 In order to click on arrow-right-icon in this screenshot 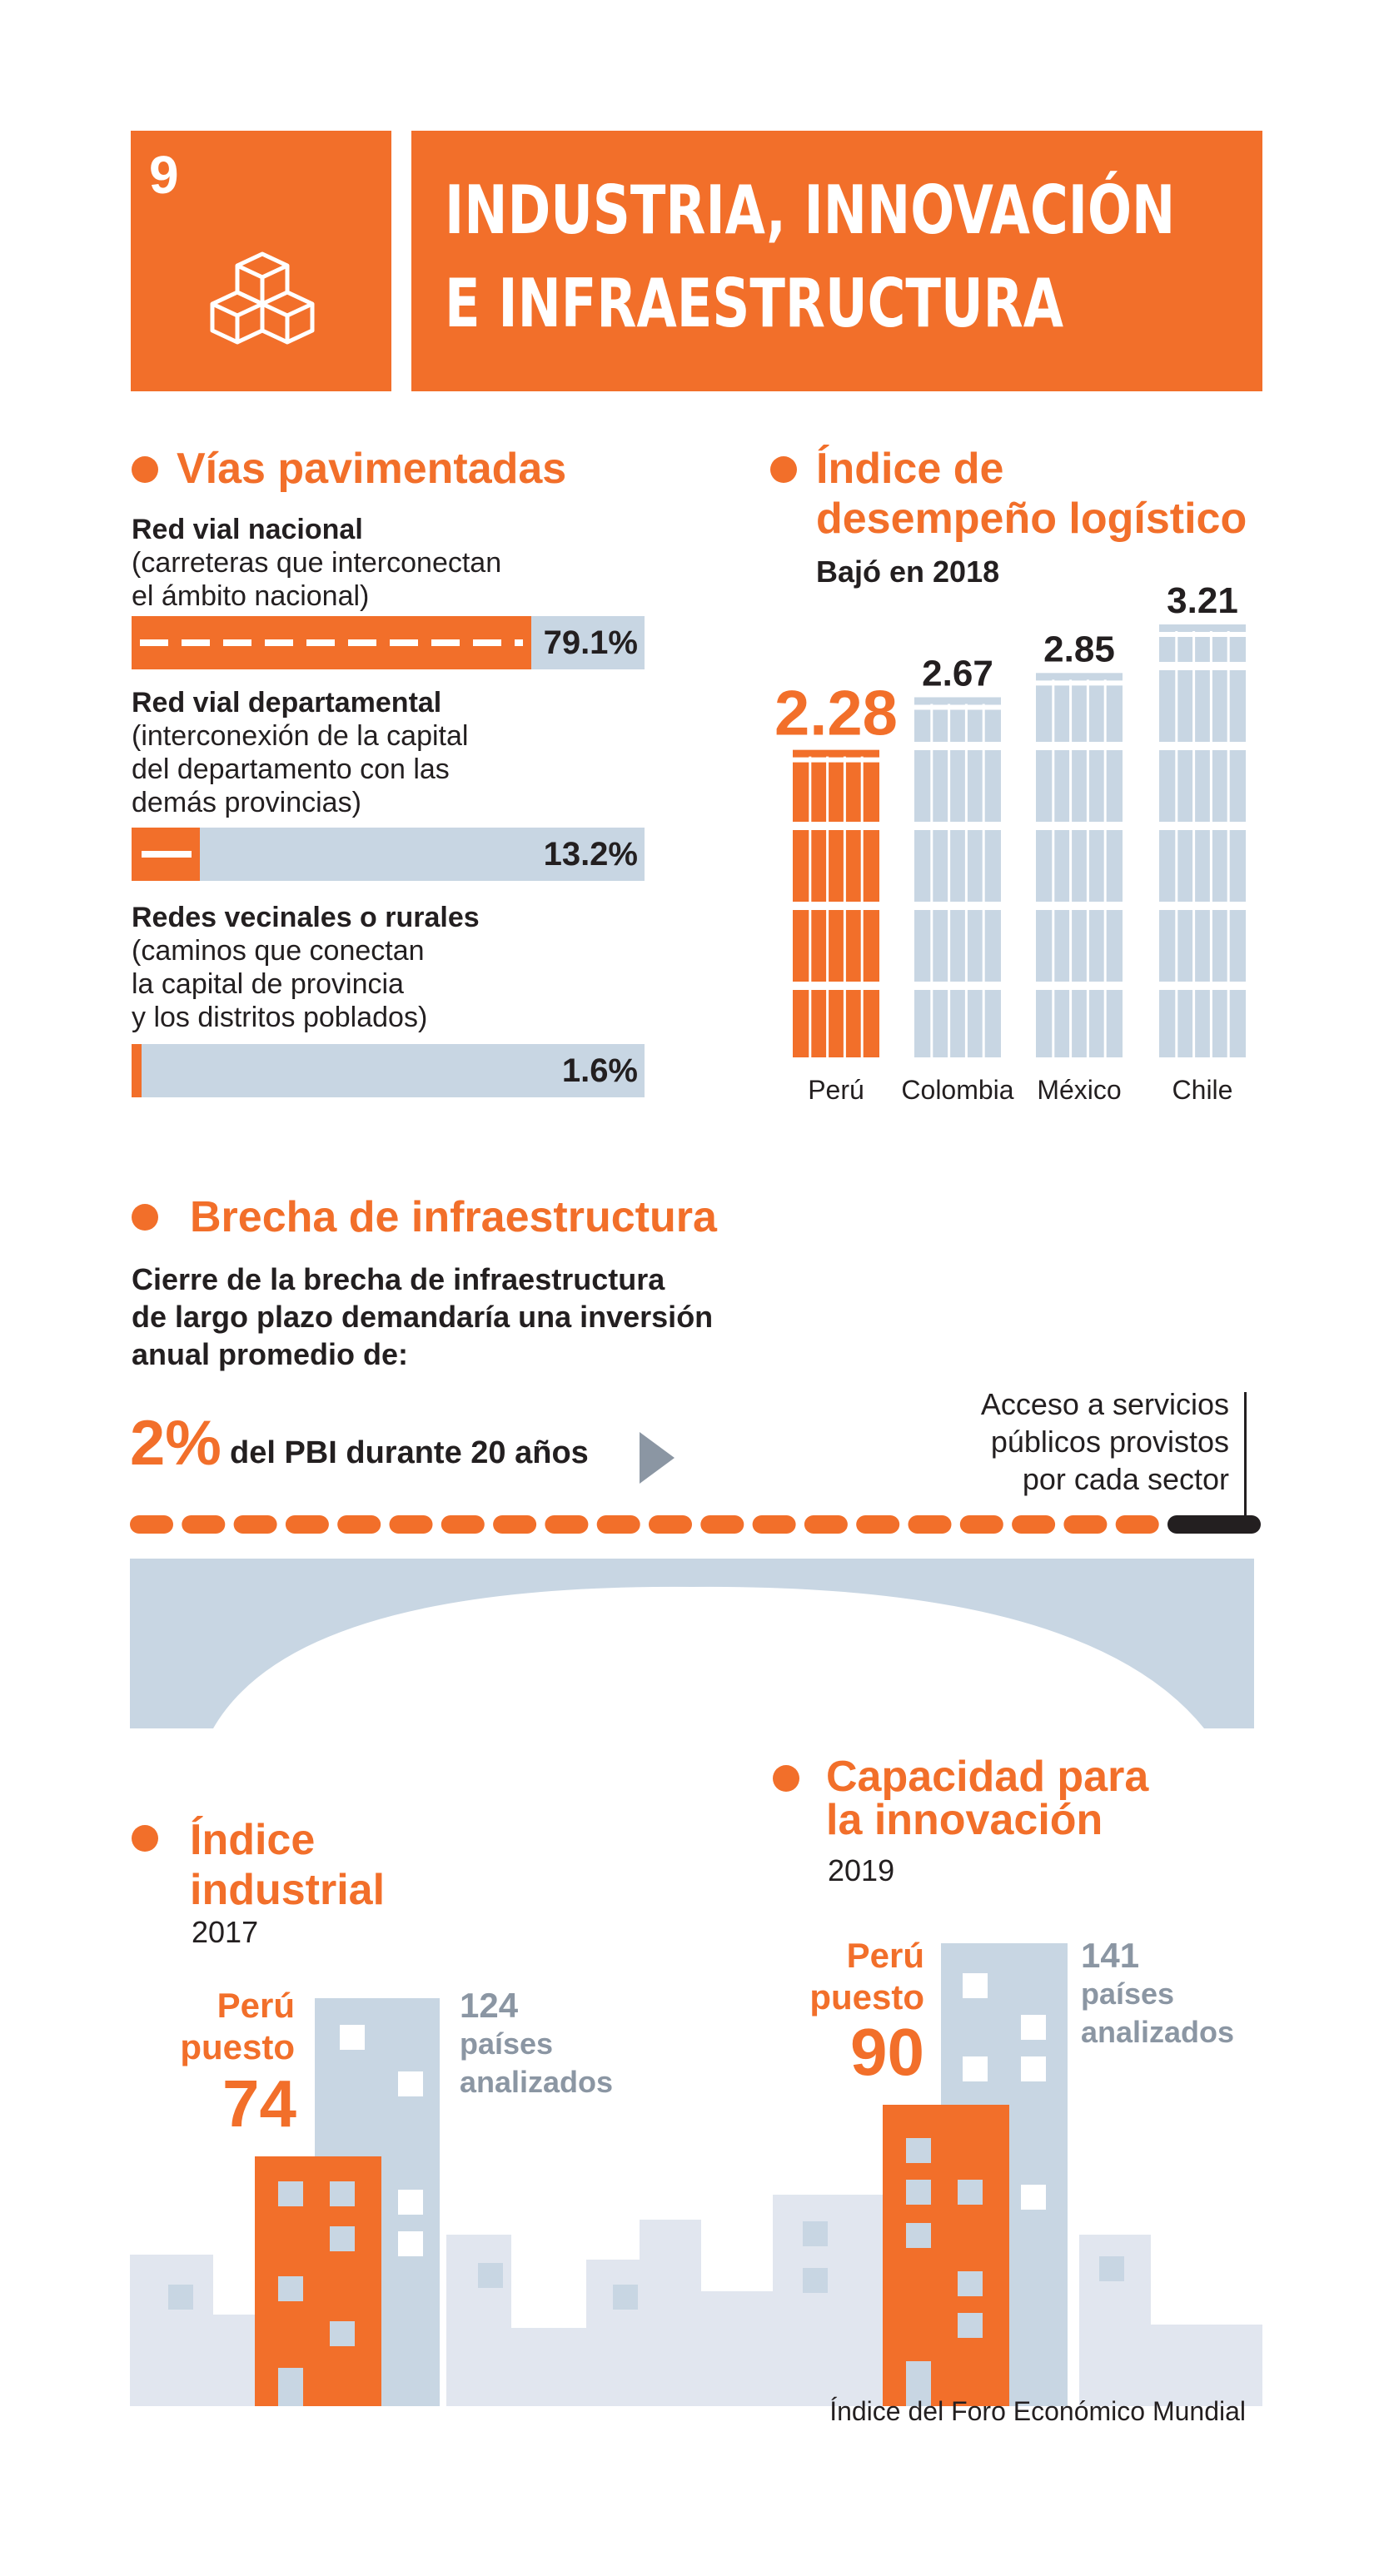, I will do `click(658, 1458)`.